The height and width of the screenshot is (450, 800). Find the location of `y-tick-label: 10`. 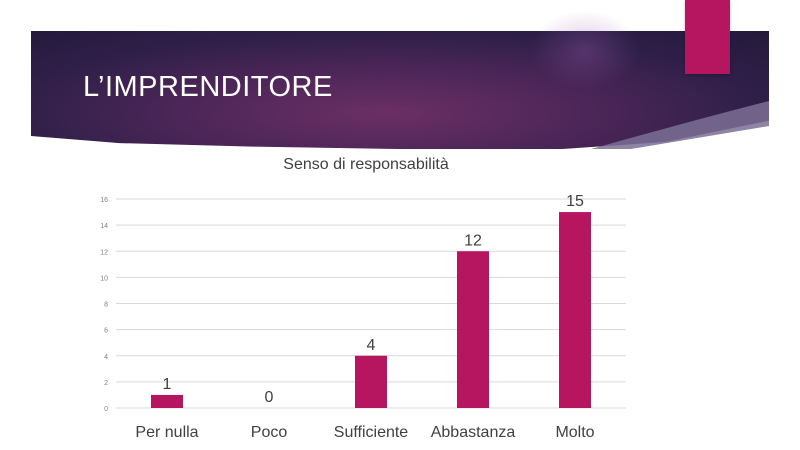

y-tick-label: 10 is located at coordinates (104, 278).